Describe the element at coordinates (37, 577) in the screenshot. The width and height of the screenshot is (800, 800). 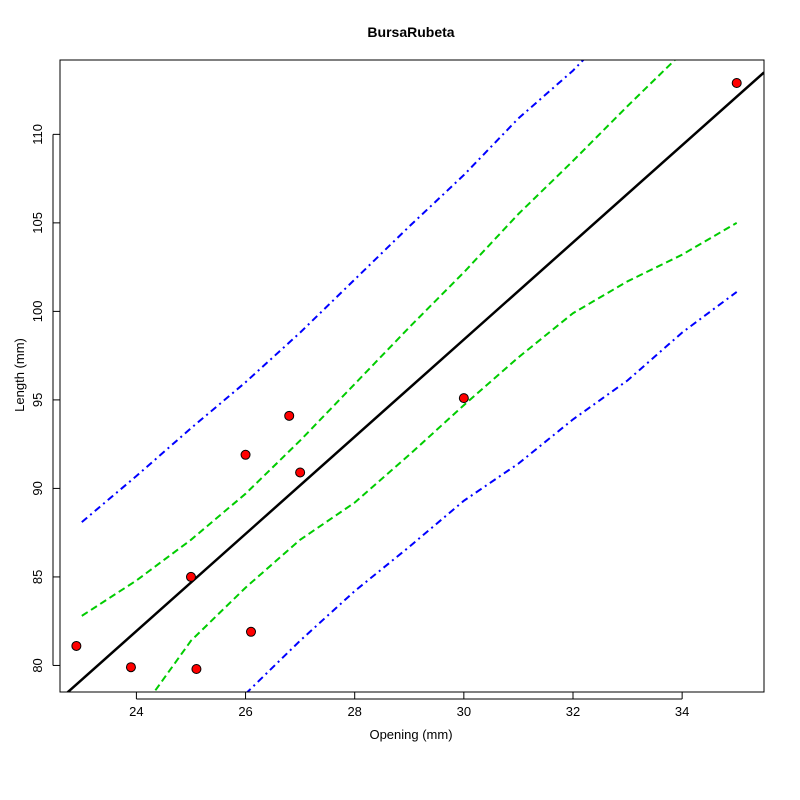
I see `y-tick-label: 85` at that location.